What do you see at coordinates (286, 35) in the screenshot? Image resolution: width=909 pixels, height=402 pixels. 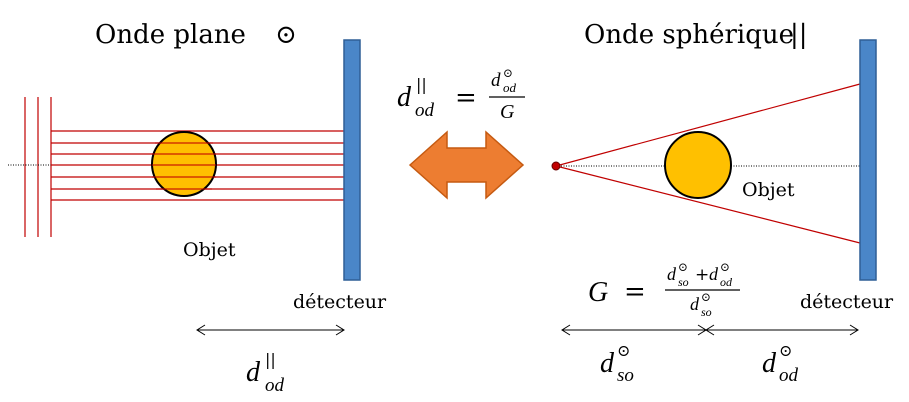 I see `left-title-symbol: ⊙` at bounding box center [286, 35].